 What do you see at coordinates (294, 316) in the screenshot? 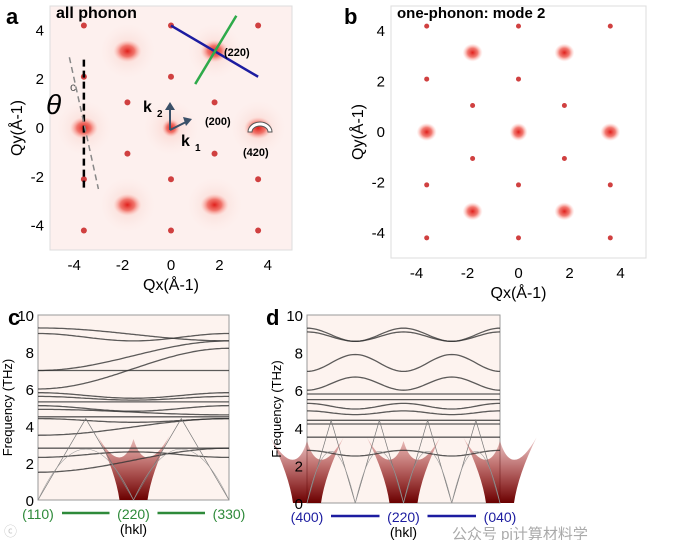
I see `y-tick-label: 10` at bounding box center [294, 316].